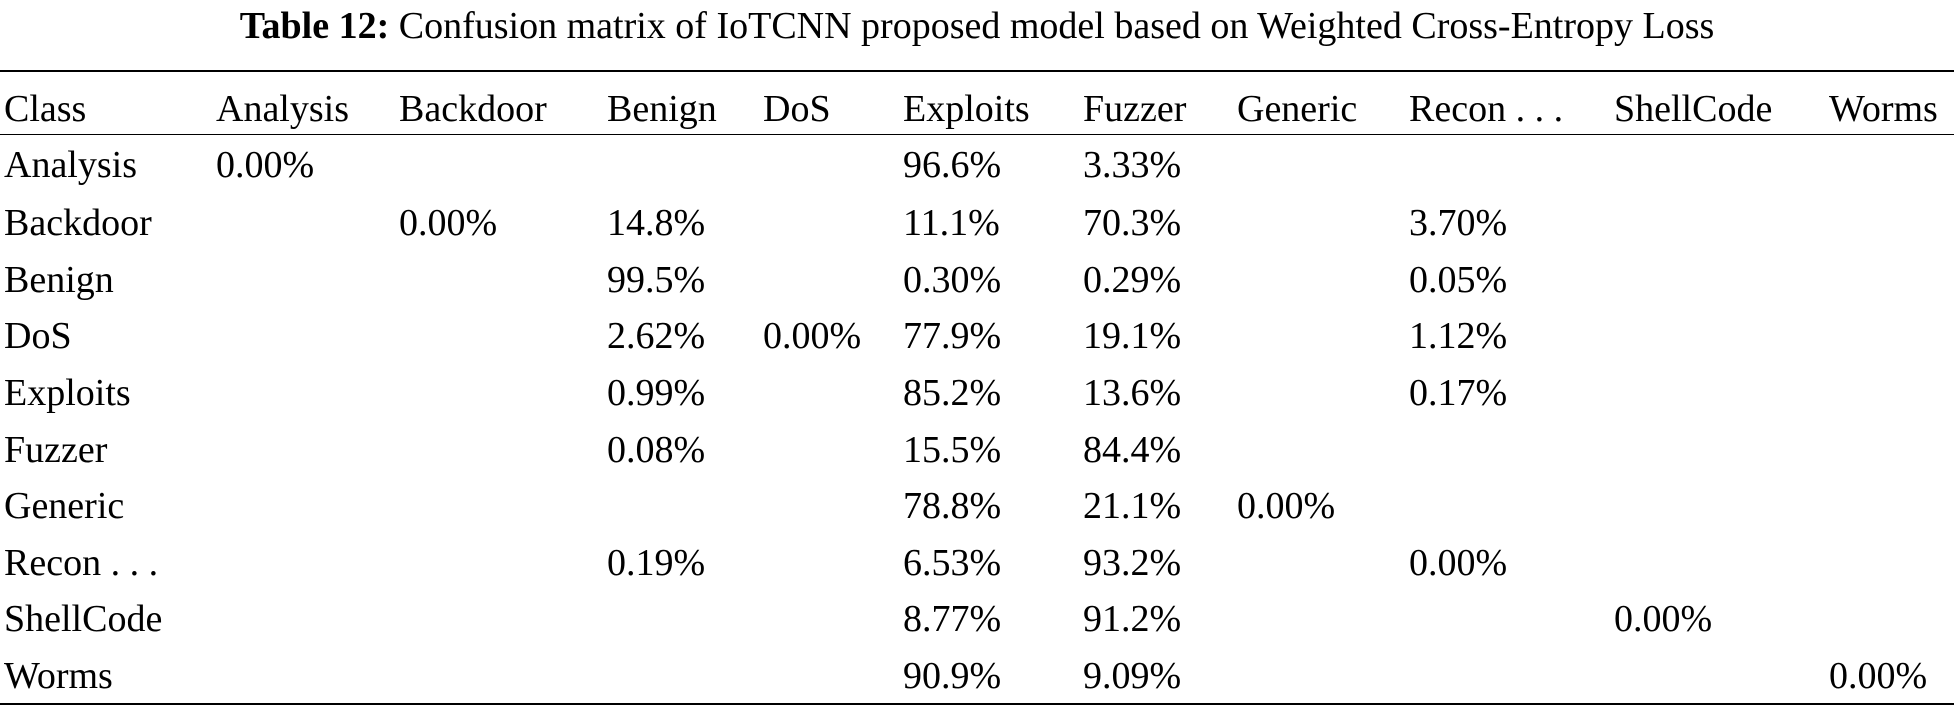  Describe the element at coordinates (1458, 223) in the screenshot. I see `matrix-cell: 3.70%` at that location.